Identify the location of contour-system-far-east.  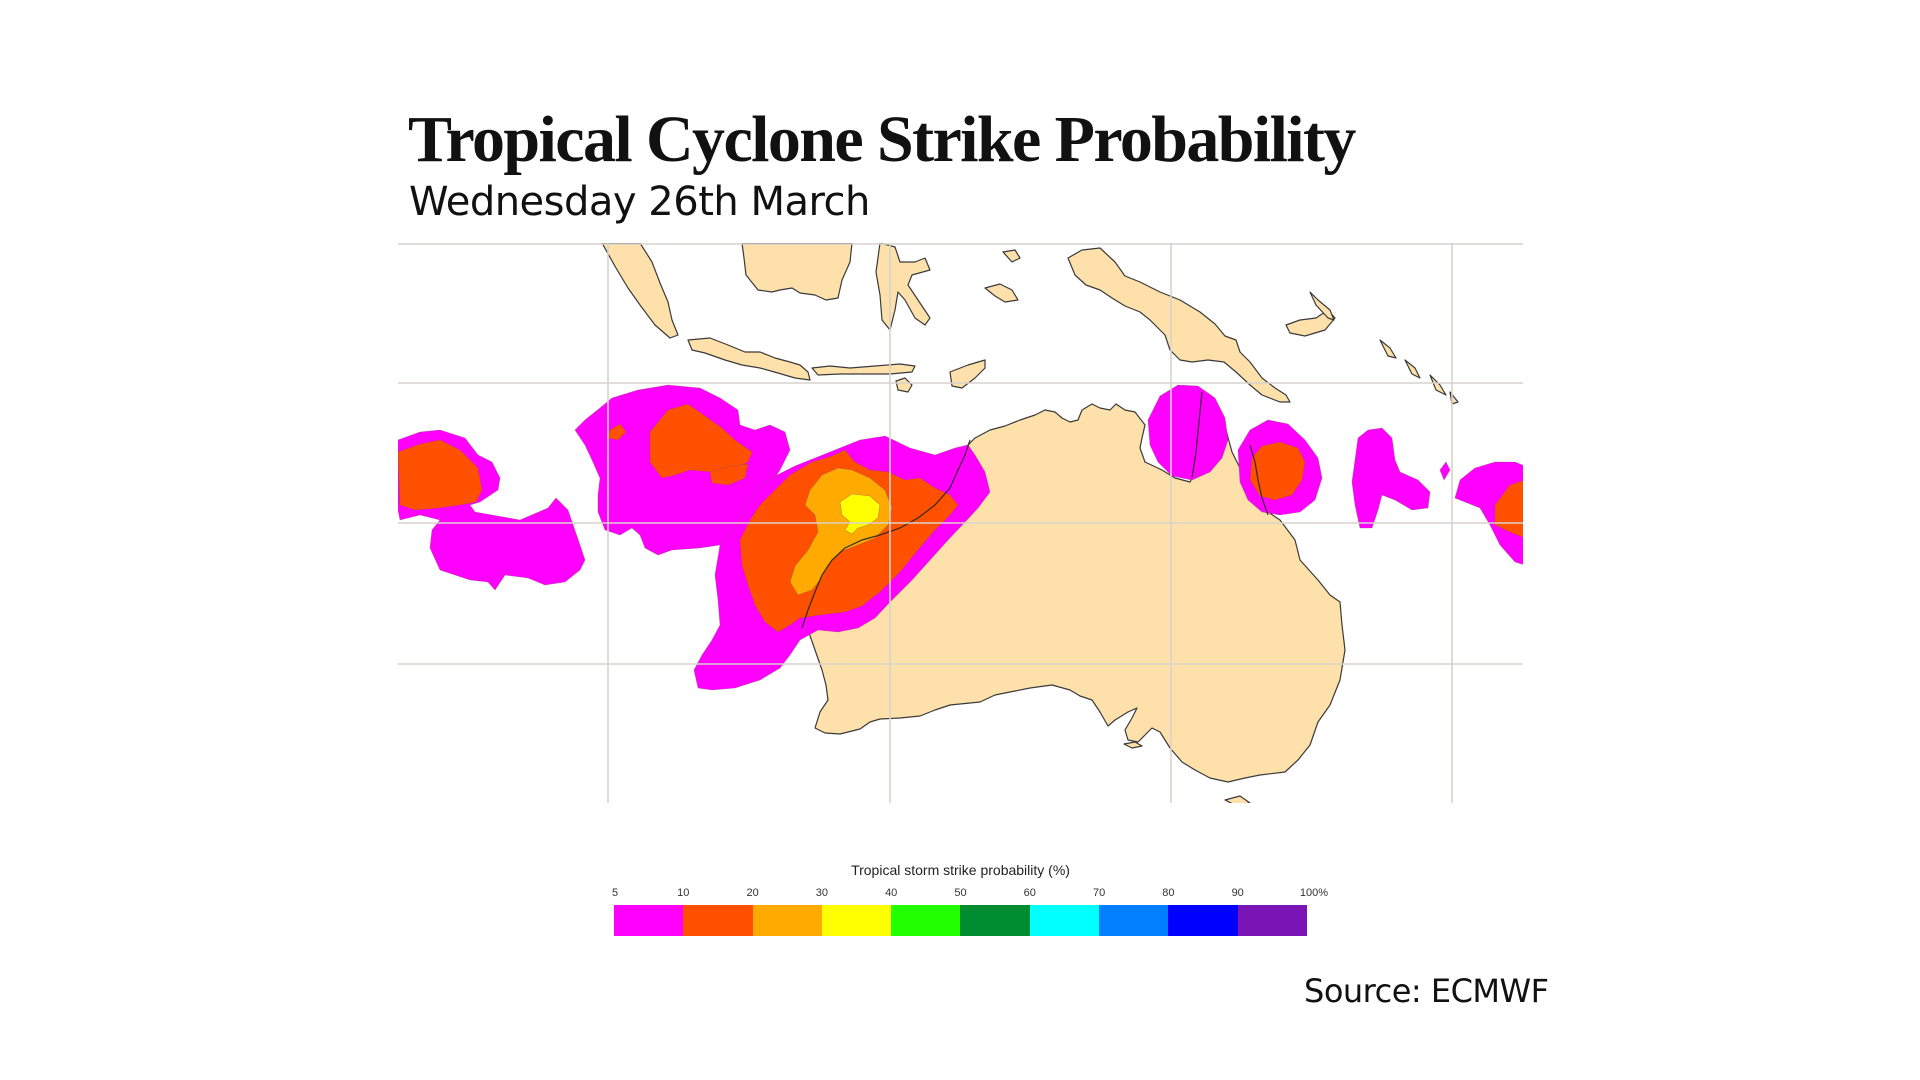
(1488, 513).